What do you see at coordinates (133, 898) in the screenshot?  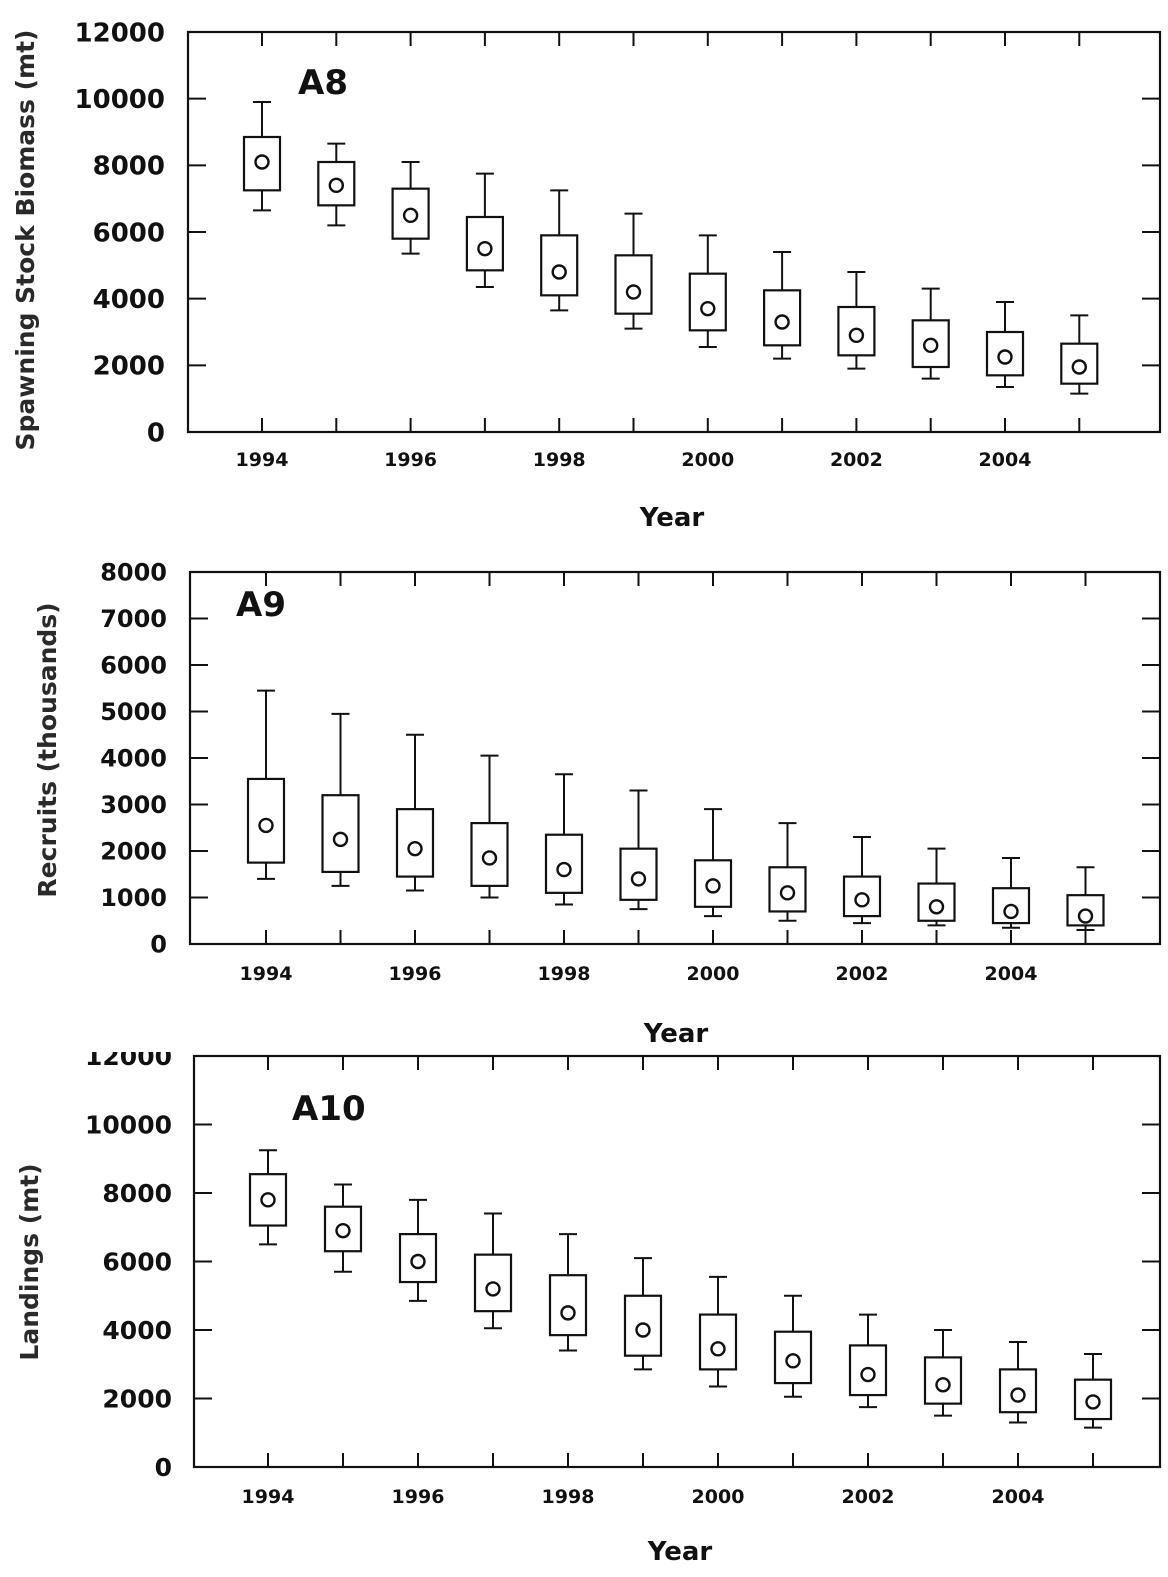 I see `y-tick-label: 1000` at bounding box center [133, 898].